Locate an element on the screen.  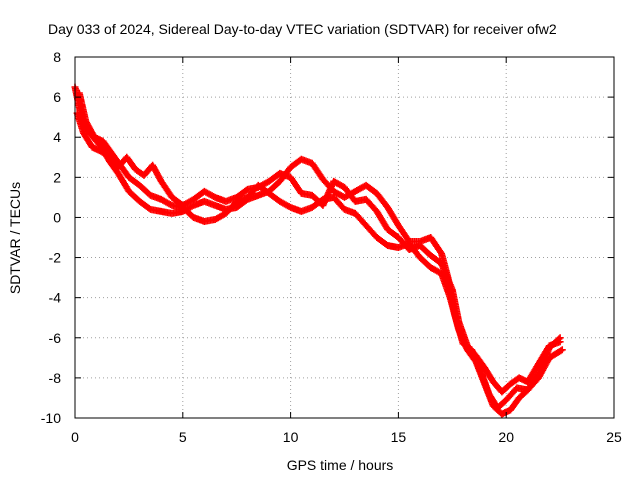
y-tick-label: -2 is located at coordinates (55, 258).